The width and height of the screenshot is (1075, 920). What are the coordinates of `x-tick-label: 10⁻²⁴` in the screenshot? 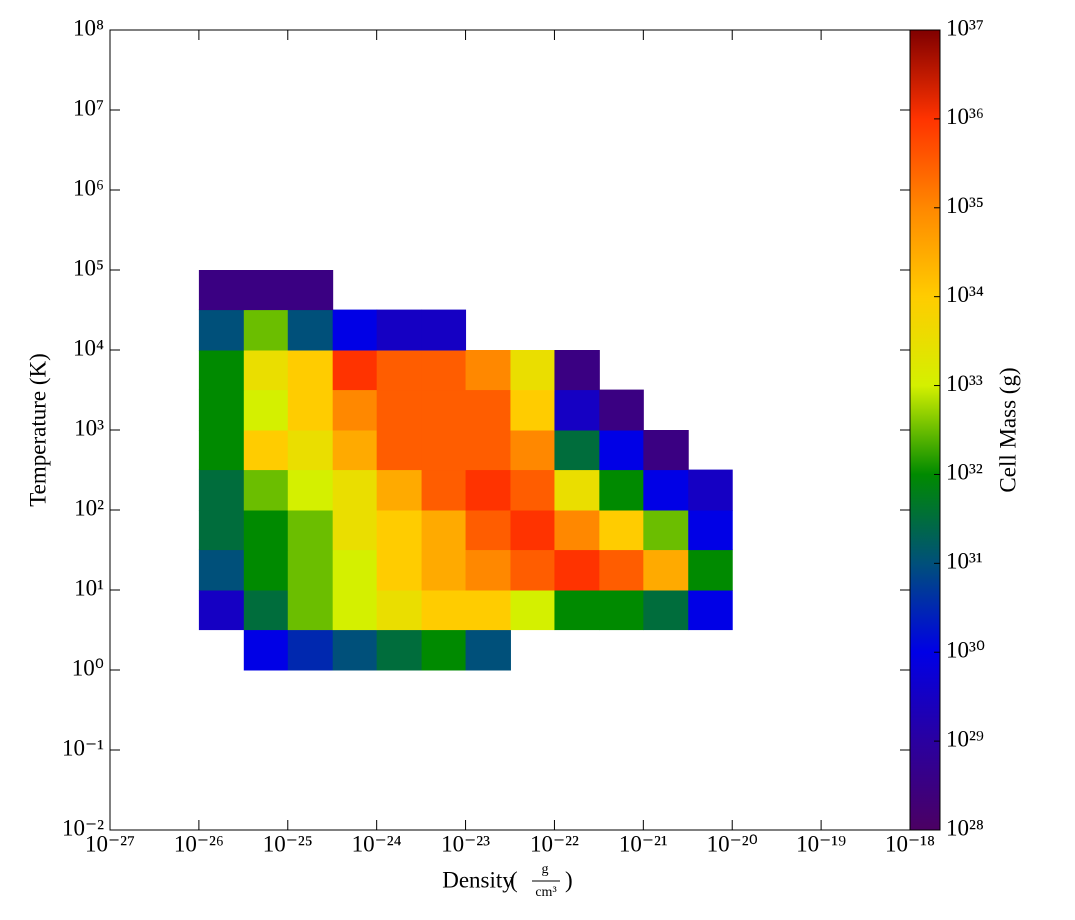 It's located at (377, 843).